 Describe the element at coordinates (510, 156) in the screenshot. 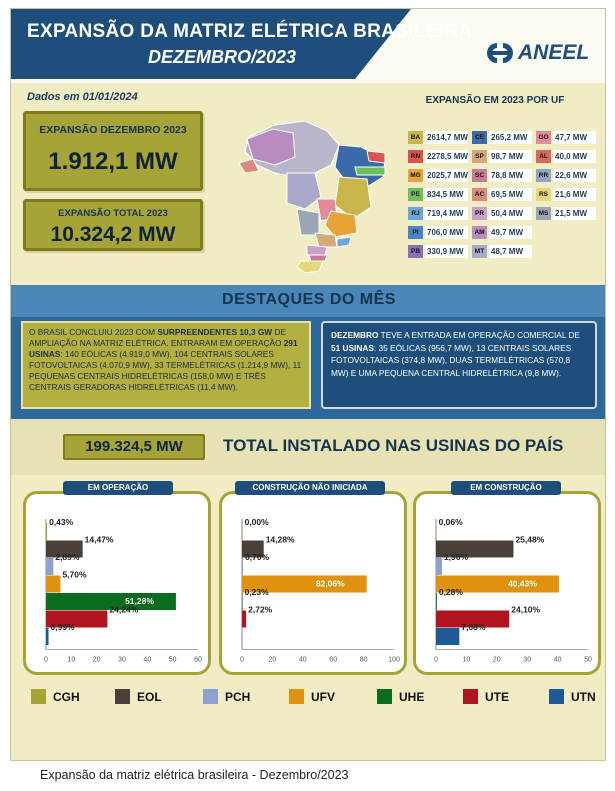

I see `uf-value: 98,7 MW` at that location.